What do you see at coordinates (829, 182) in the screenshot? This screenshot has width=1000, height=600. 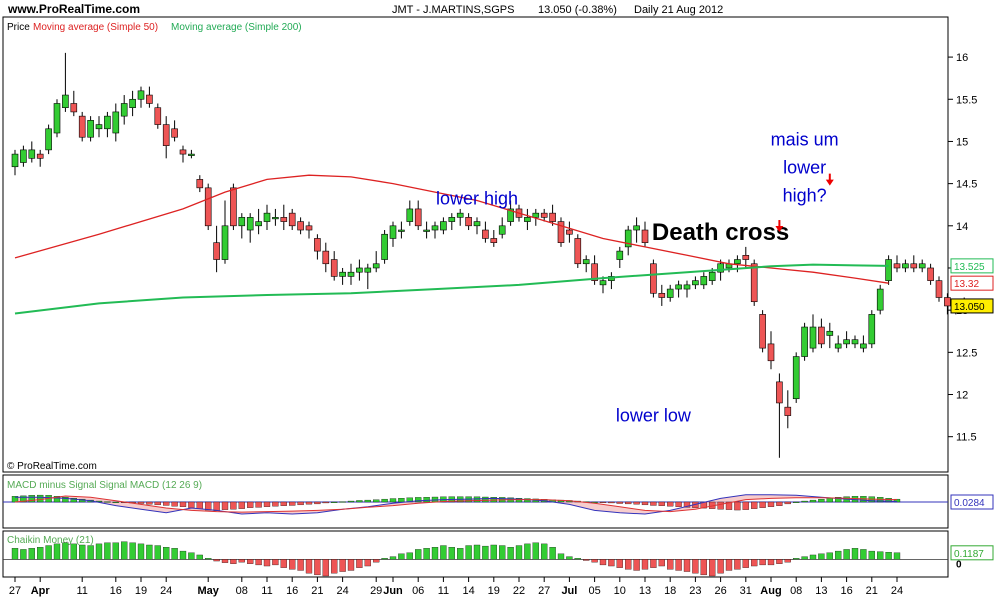 I see `arrow-head` at bounding box center [829, 182].